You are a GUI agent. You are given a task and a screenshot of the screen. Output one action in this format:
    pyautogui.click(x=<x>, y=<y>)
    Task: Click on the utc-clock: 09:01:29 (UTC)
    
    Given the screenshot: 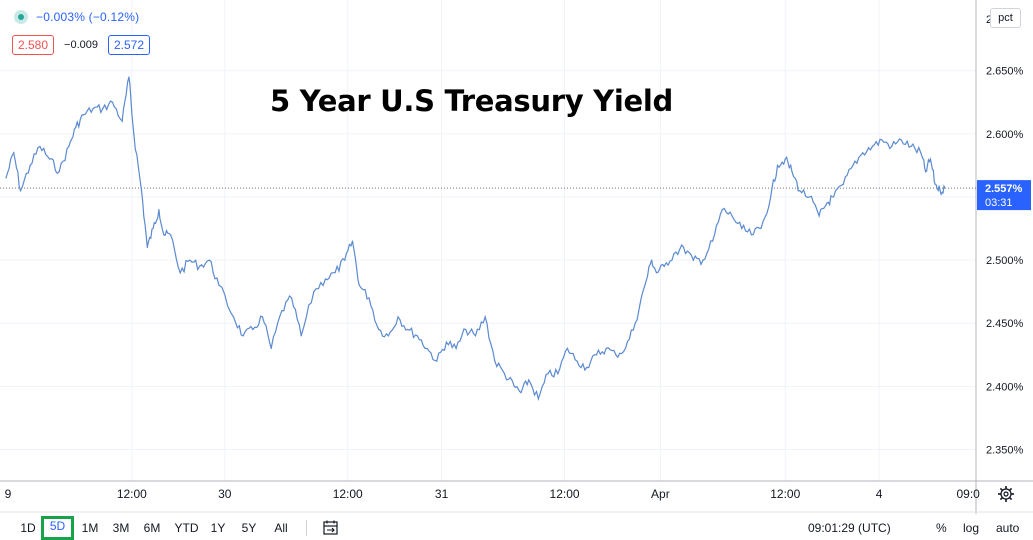 What is the action you would take?
    pyautogui.click(x=849, y=528)
    